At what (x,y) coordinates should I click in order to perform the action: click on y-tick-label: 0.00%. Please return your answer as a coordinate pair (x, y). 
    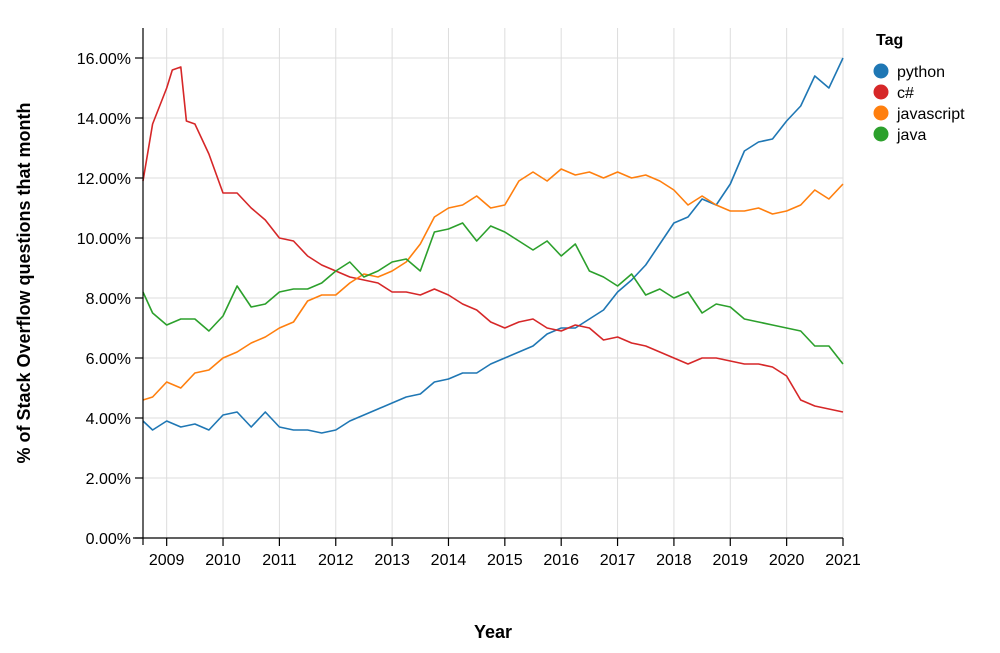
    Looking at the image, I should click on (108, 539).